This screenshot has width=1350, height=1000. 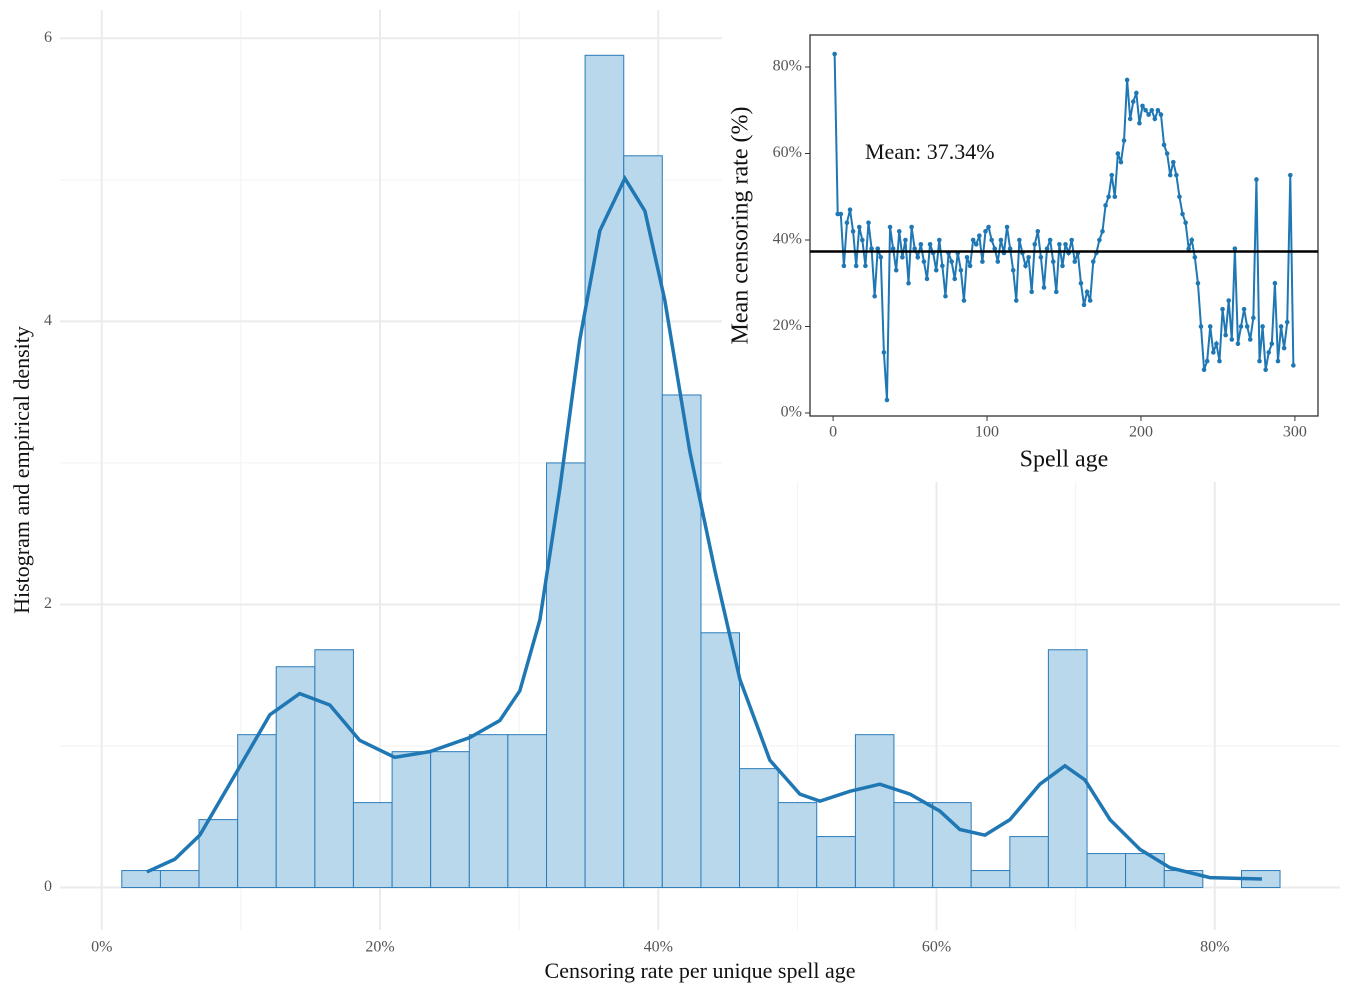 What do you see at coordinates (930, 151) in the screenshot?
I see `mean-annotation: Mean: 37.34%` at bounding box center [930, 151].